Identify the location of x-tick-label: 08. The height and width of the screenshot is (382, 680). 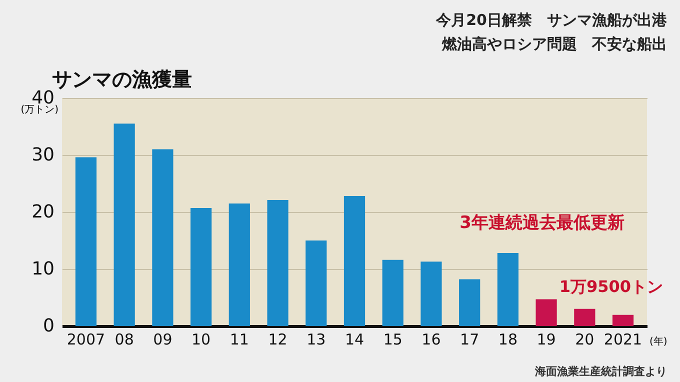
(124, 339).